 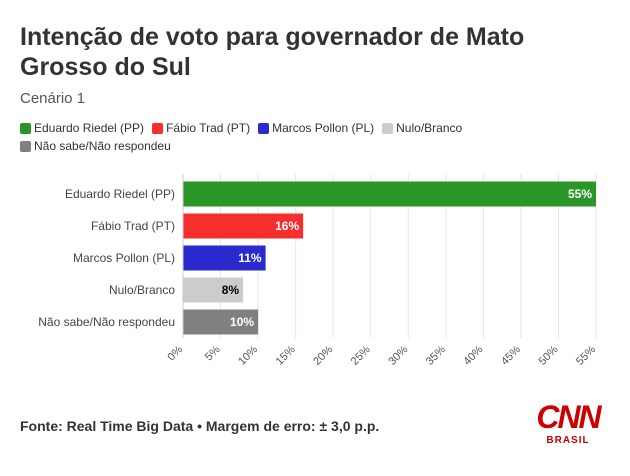 I want to click on x-tick-label: 10%, so click(x=248, y=355).